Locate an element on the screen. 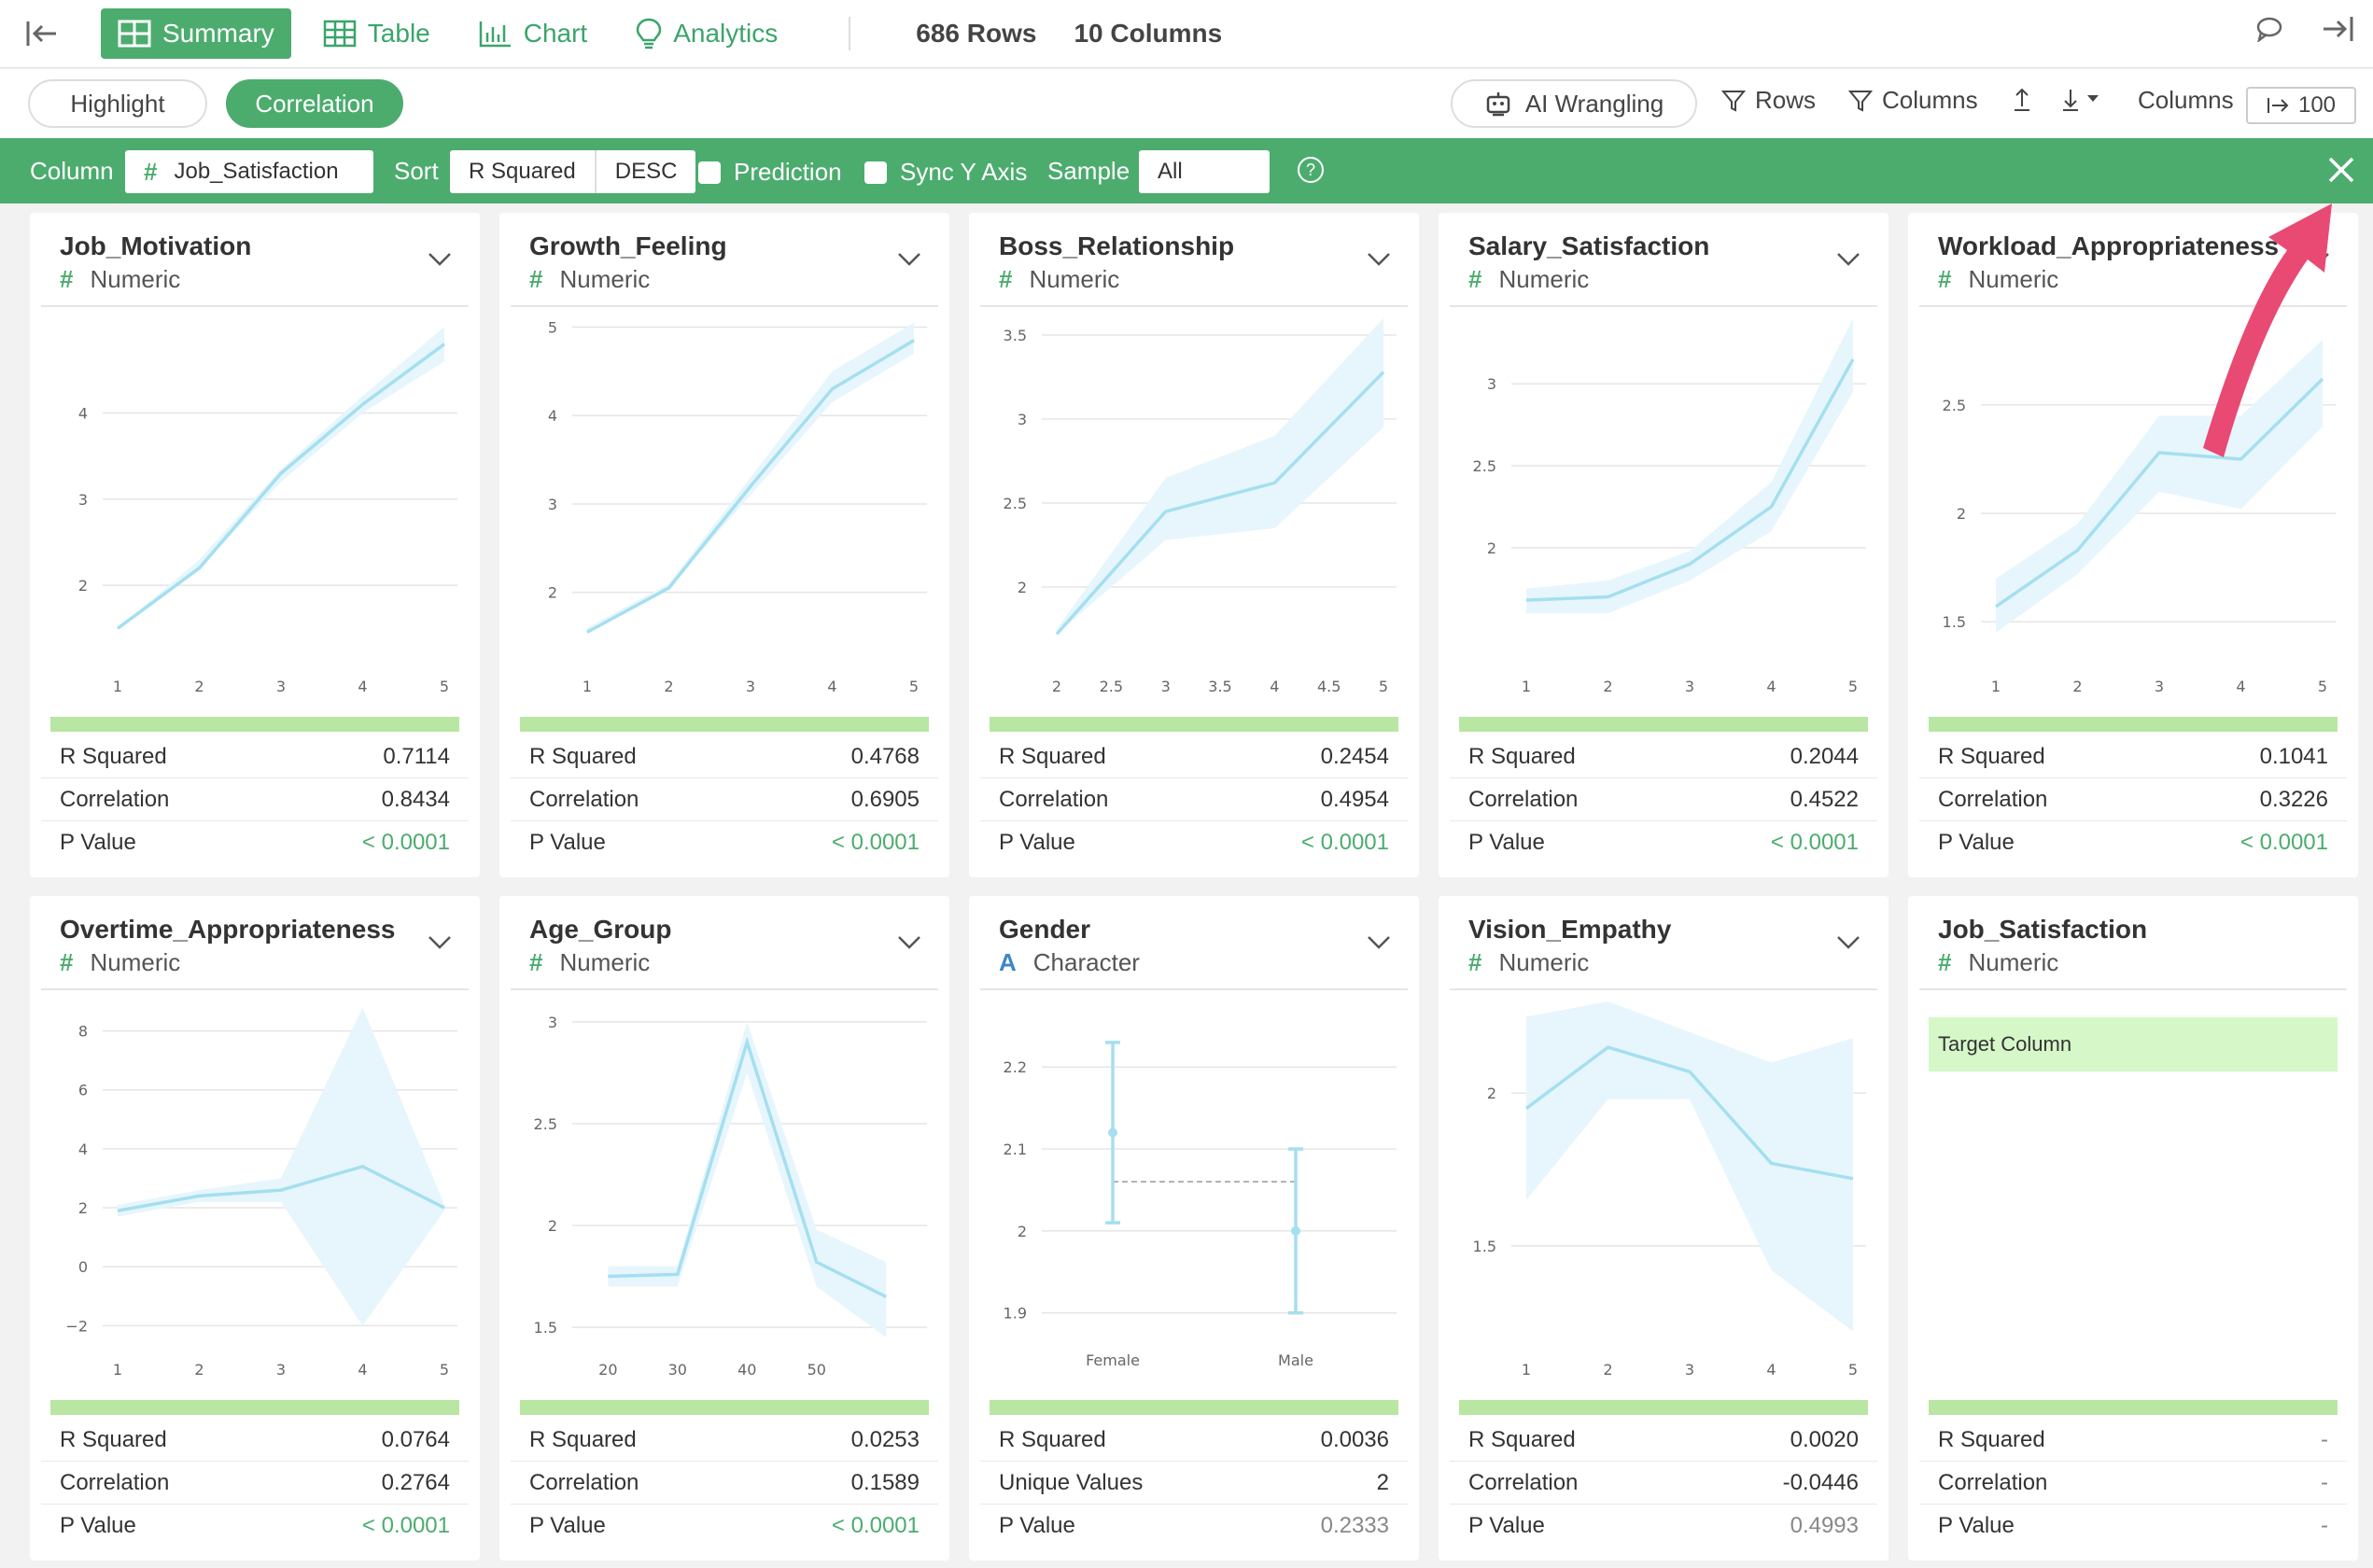 The height and width of the screenshot is (1568, 2373). column-label: Column is located at coordinates (72, 171).